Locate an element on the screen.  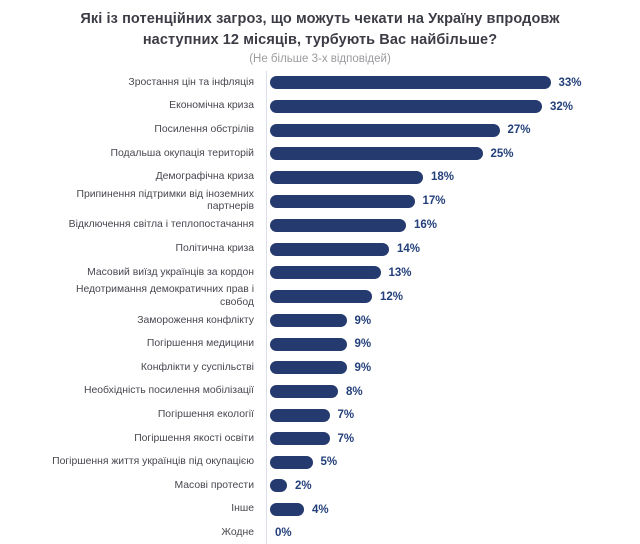
value-label: 18% is located at coordinates (443, 177).